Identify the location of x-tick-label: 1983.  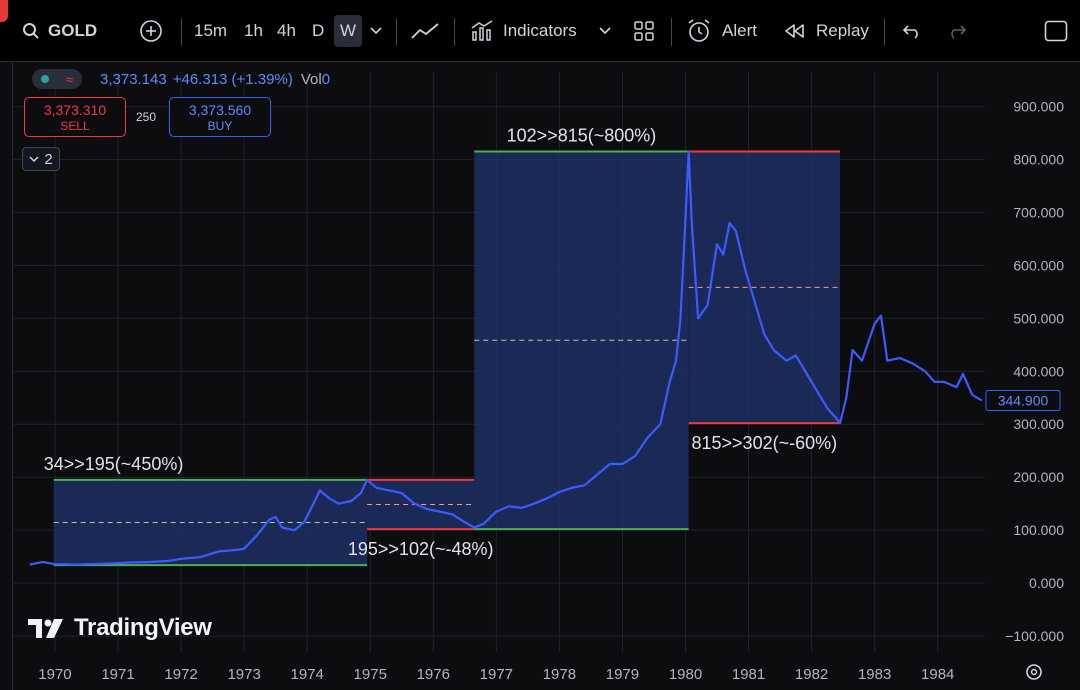
(874, 674).